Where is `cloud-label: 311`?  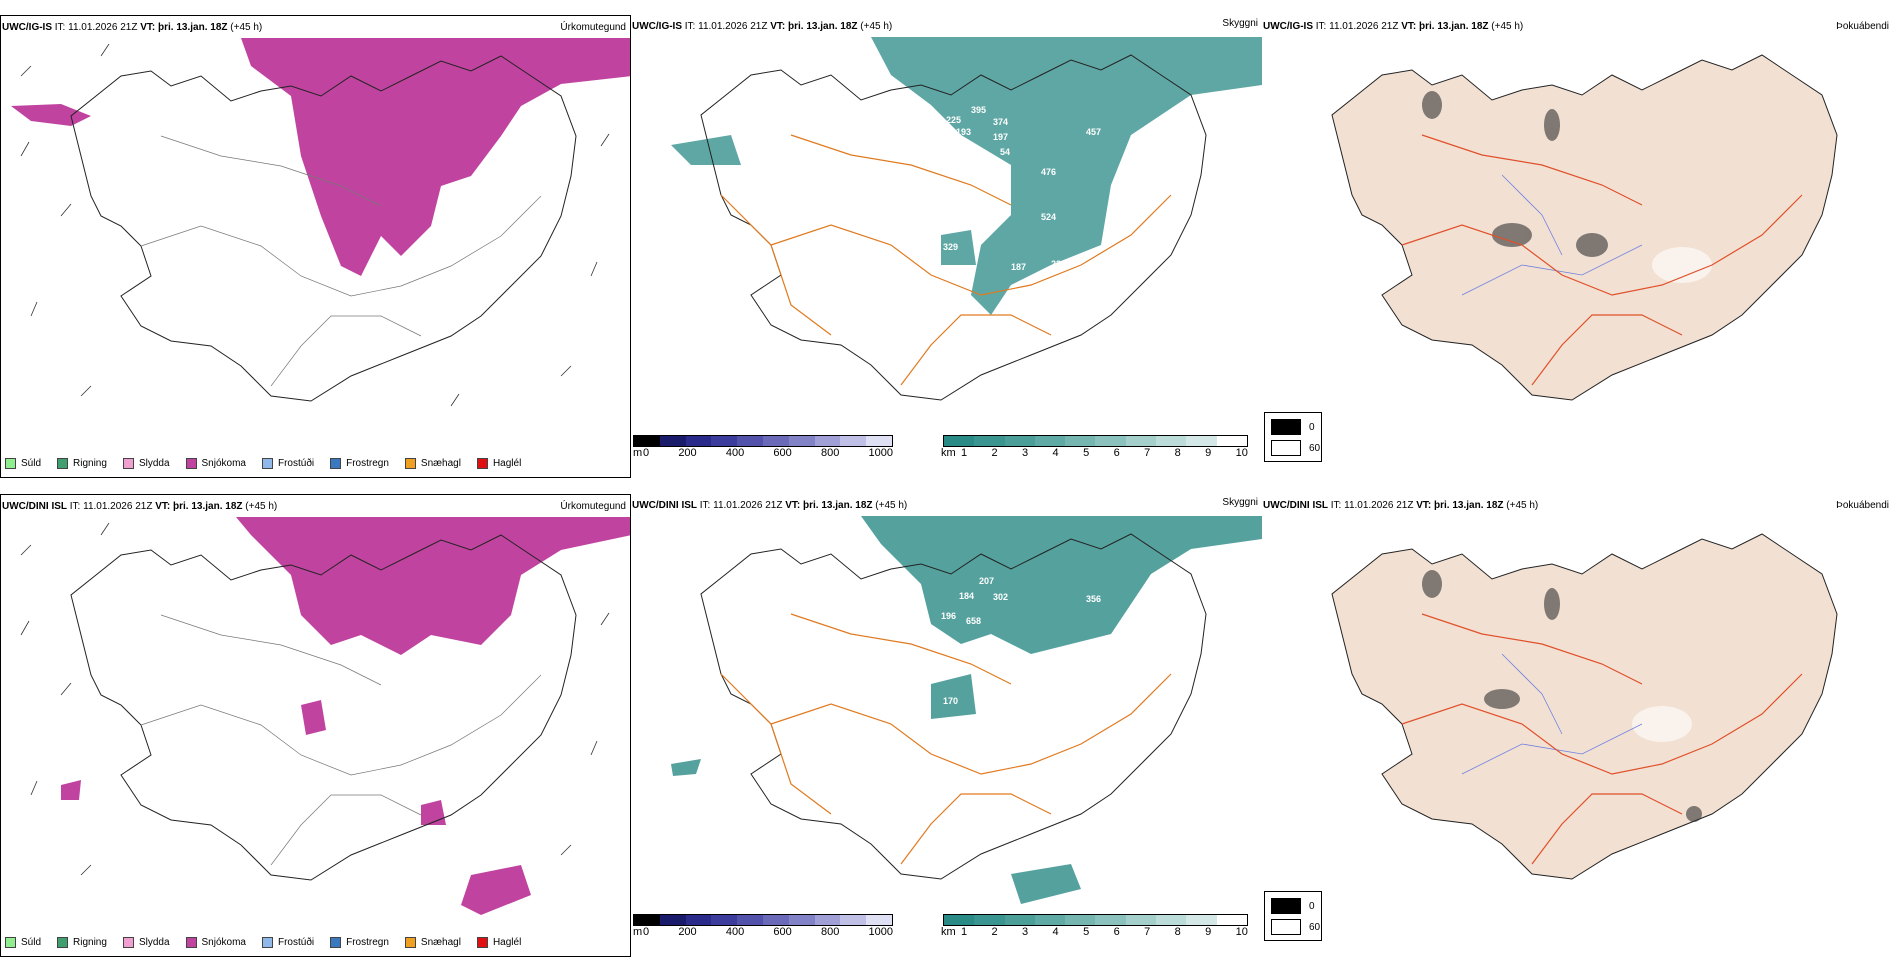 cloud-label: 311 is located at coordinates (1066, 787).